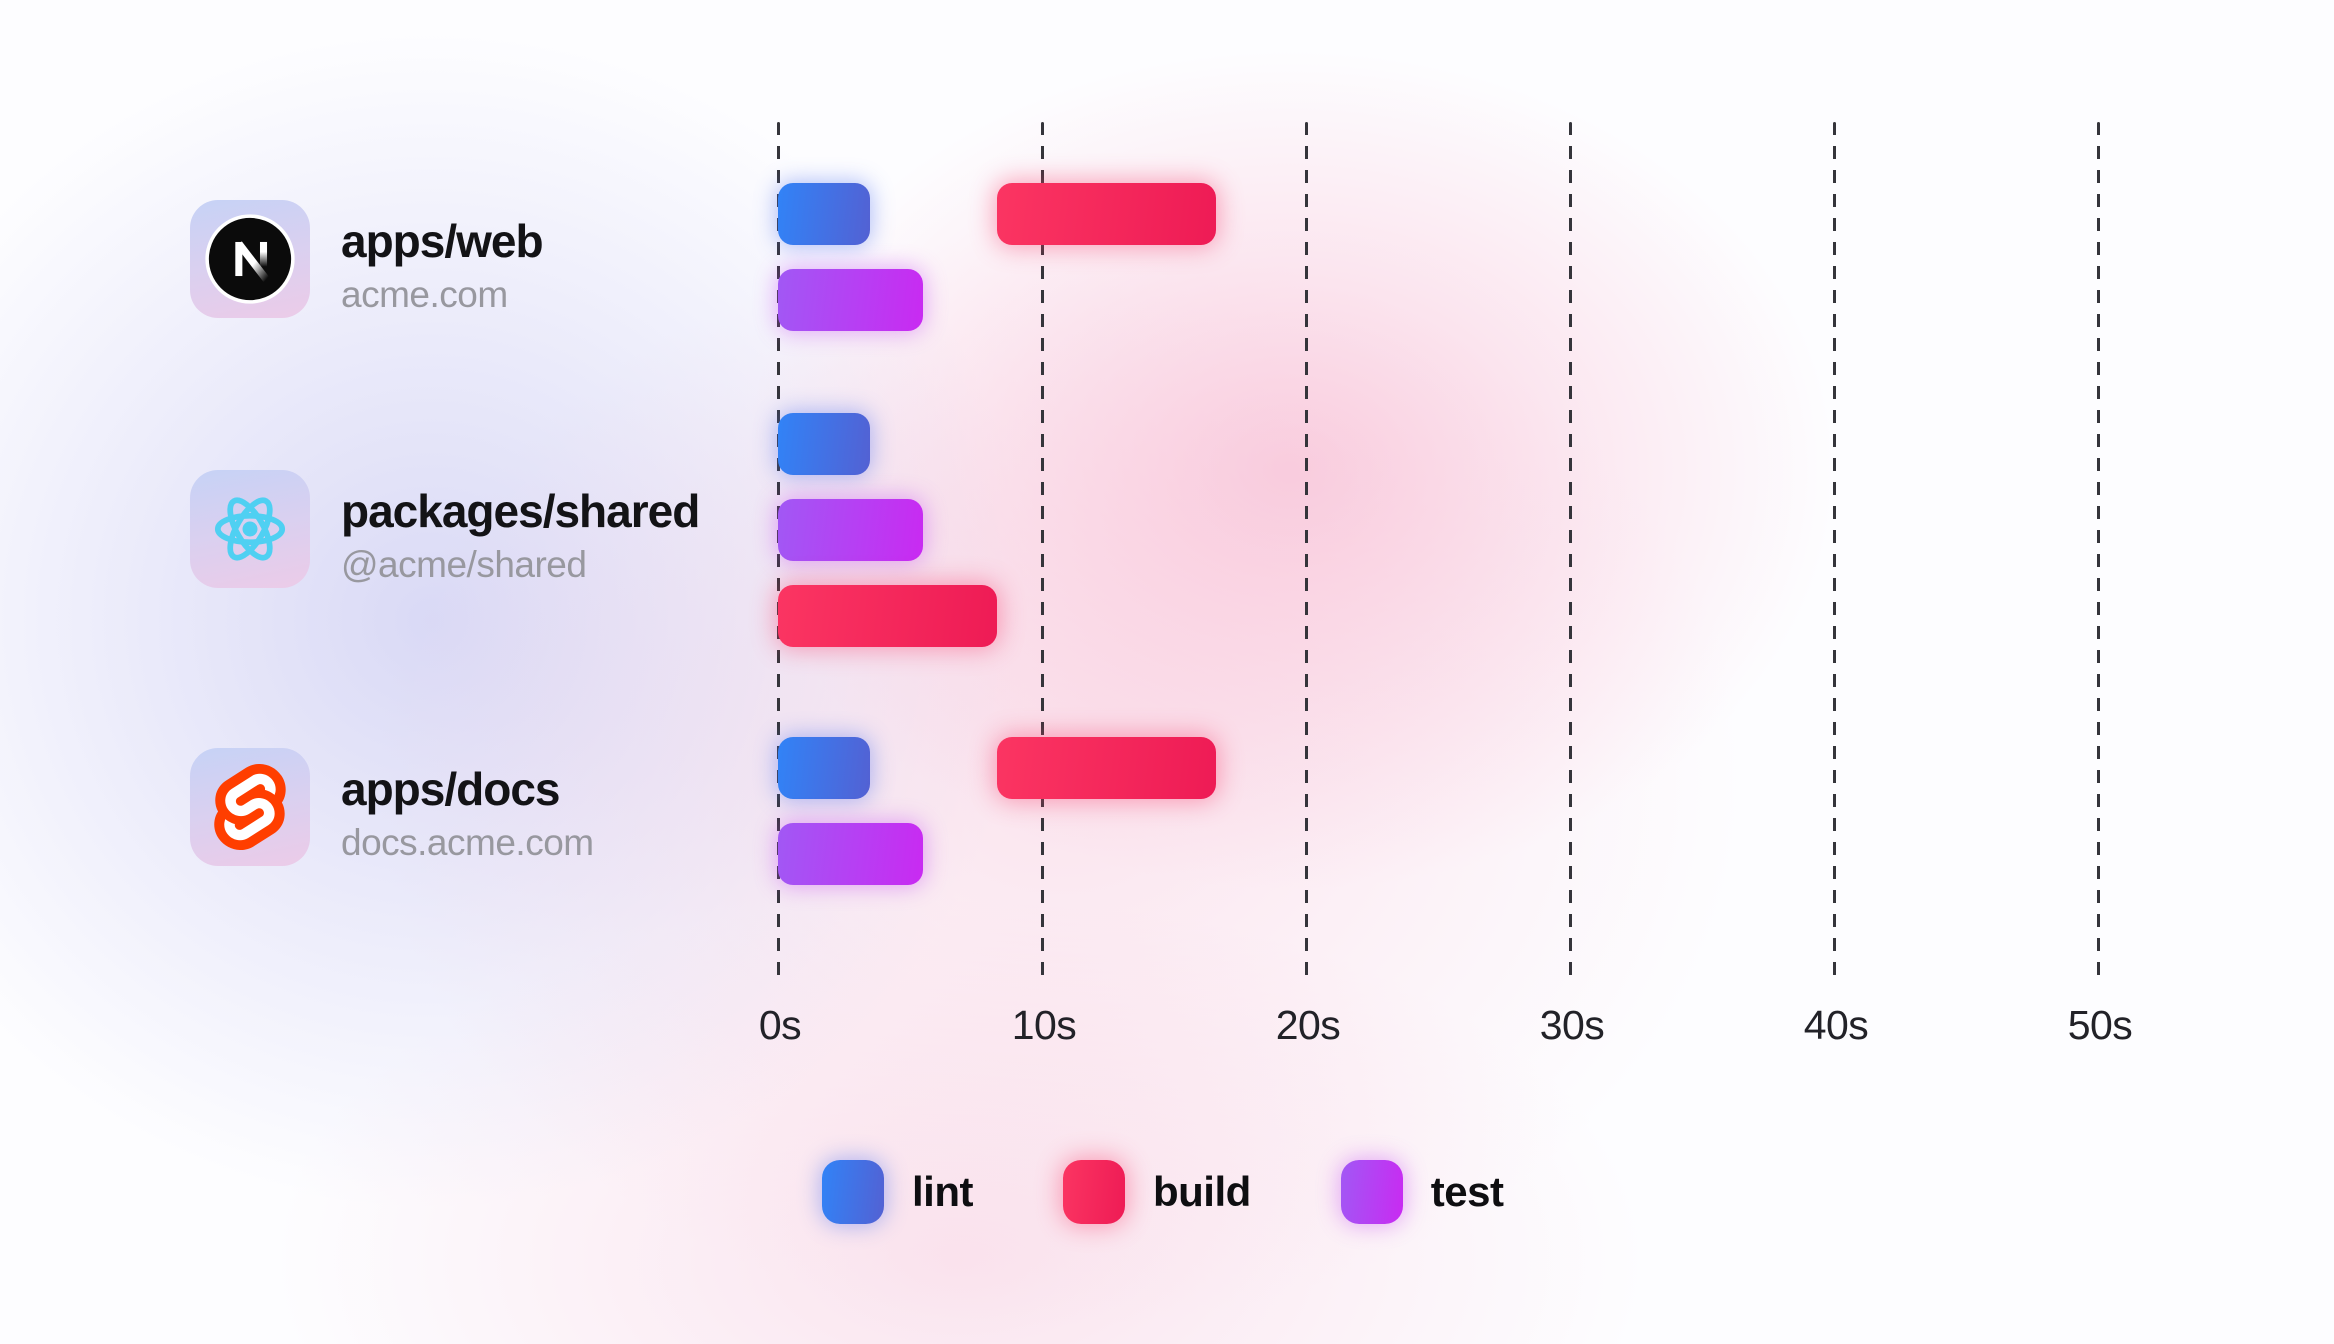  Describe the element at coordinates (520, 511) in the screenshot. I see `package-name: packages/shared` at that location.